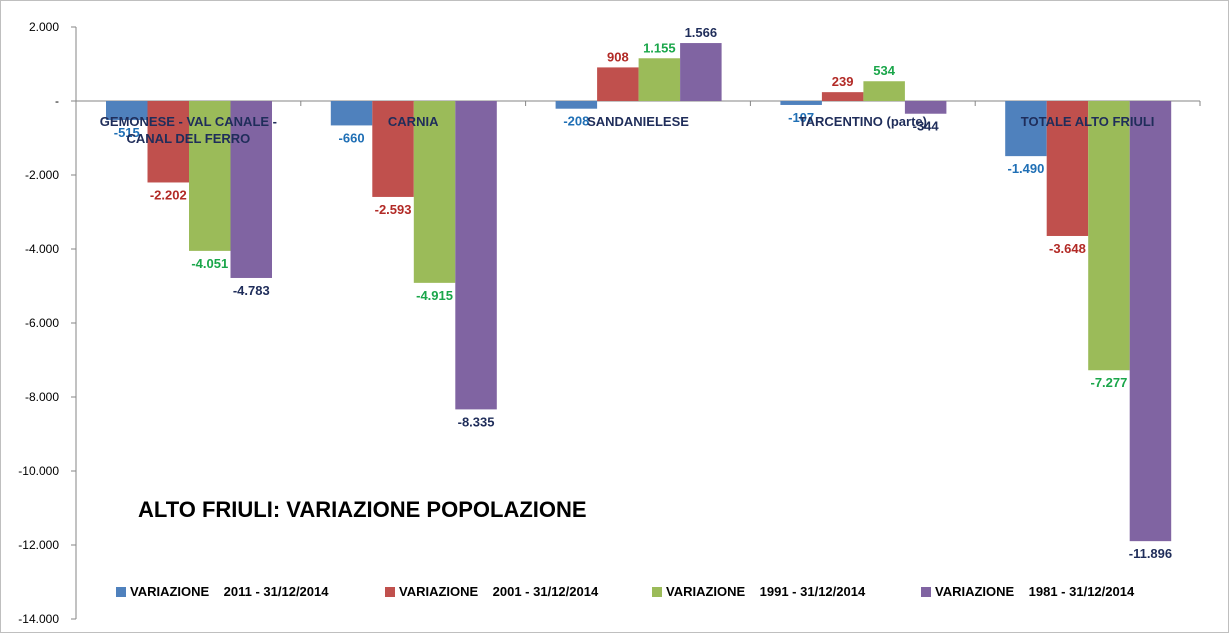 Image resolution: width=1229 pixels, height=638 pixels. What do you see at coordinates (701, 32) in the screenshot?
I see `data-label: 1.566` at bounding box center [701, 32].